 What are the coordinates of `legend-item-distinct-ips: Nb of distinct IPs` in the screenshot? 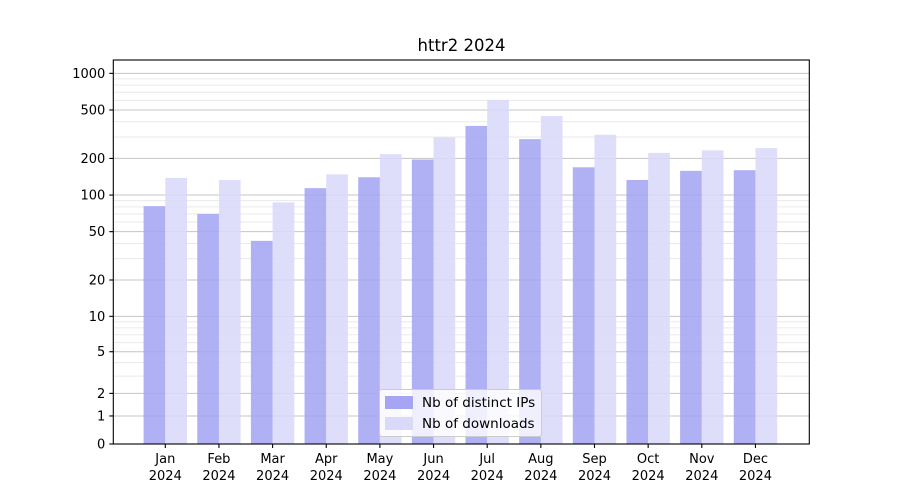 It's located at (460, 402).